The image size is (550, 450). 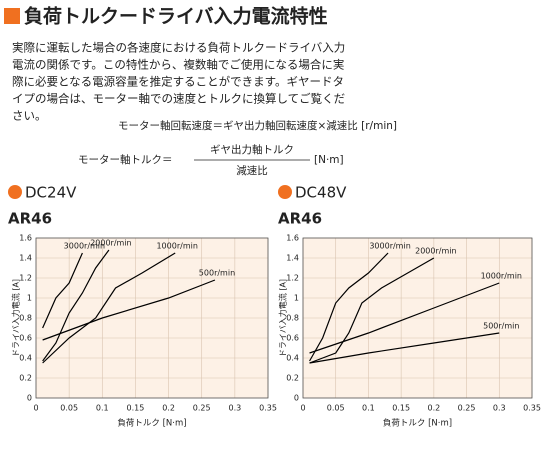 What do you see at coordinates (51, 193) in the screenshot?
I see `chart-title: DC24V` at bounding box center [51, 193].